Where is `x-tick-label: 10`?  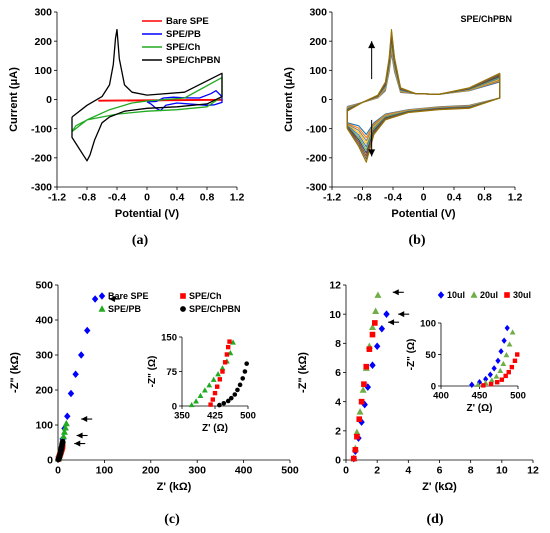
x-tick-label: 10 is located at coordinates (502, 471).